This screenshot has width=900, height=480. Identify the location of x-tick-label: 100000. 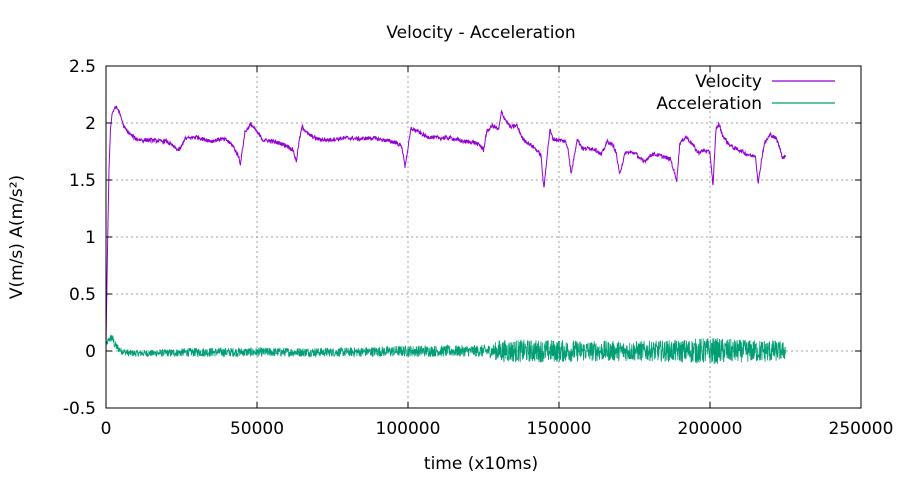
(408, 429).